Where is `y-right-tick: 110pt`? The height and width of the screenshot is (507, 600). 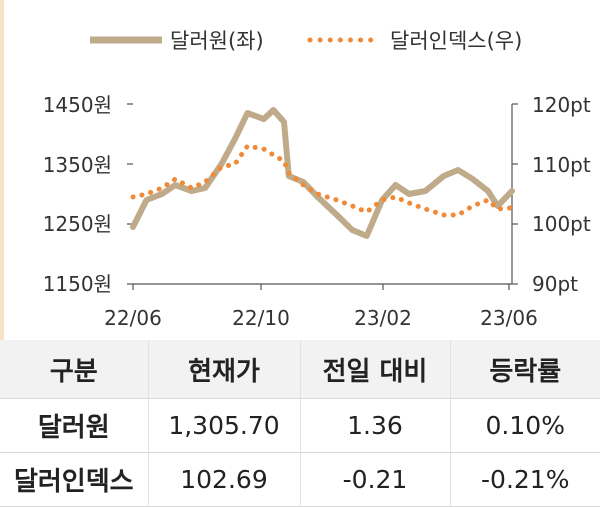
y-right-tick: 110pt is located at coordinates (561, 165).